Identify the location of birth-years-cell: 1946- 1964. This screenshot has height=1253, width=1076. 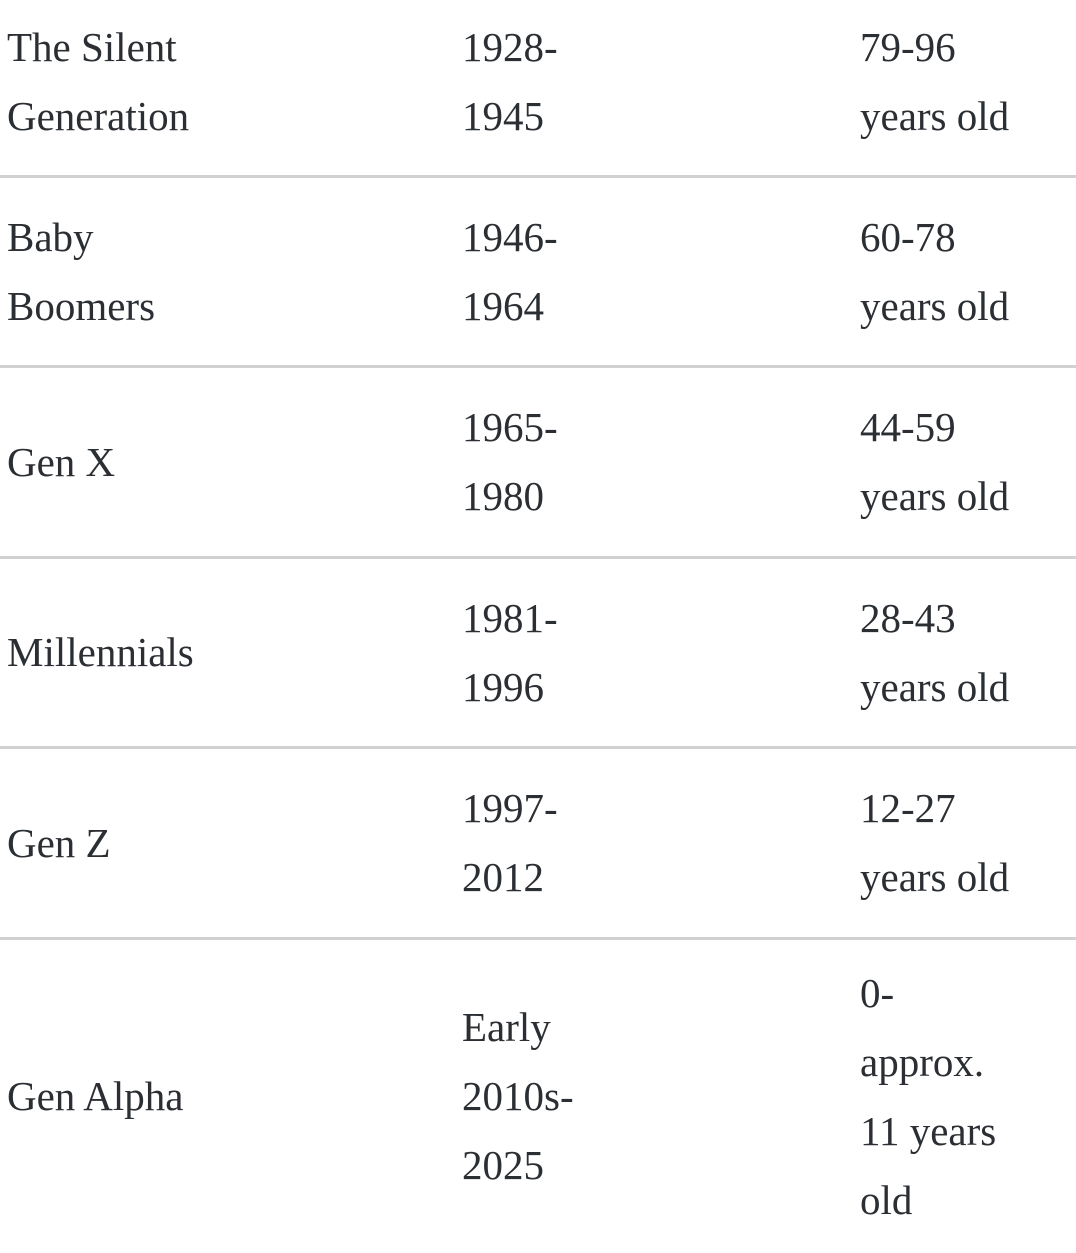
(510, 271).